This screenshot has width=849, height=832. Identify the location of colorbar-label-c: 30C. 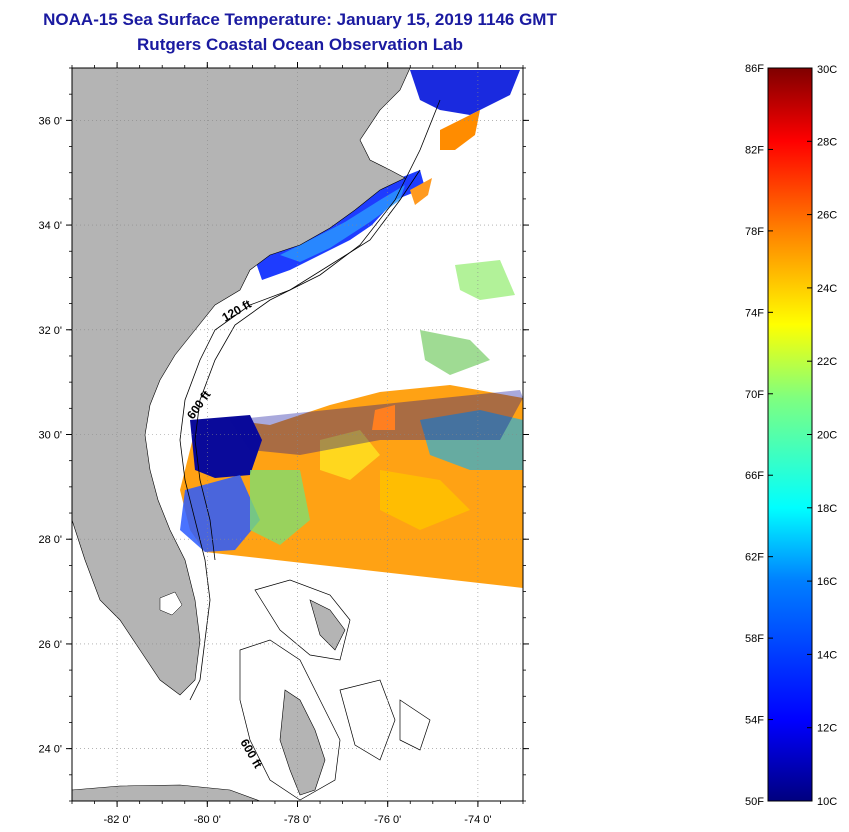
(827, 70).